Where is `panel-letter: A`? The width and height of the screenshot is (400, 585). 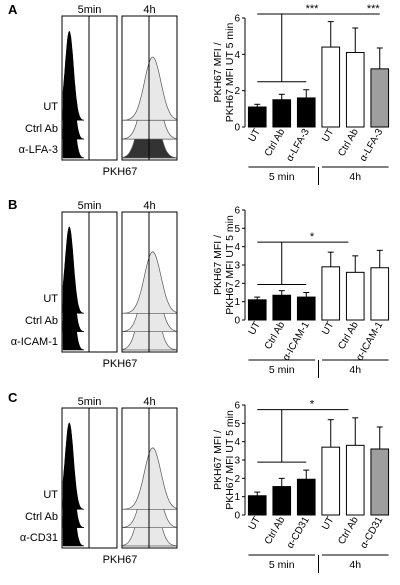
panel-letter: A is located at coordinates (13, 9).